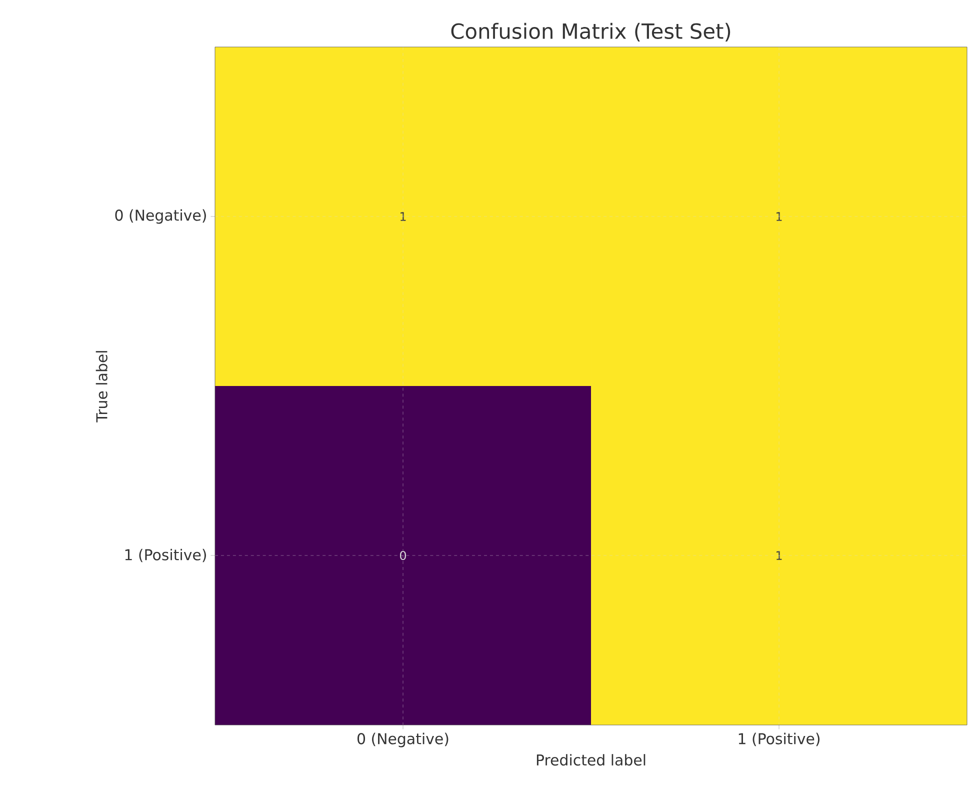  Describe the element at coordinates (590, 32) in the screenshot. I see `chart-title: Confusion Matrix (Test Set)` at that location.